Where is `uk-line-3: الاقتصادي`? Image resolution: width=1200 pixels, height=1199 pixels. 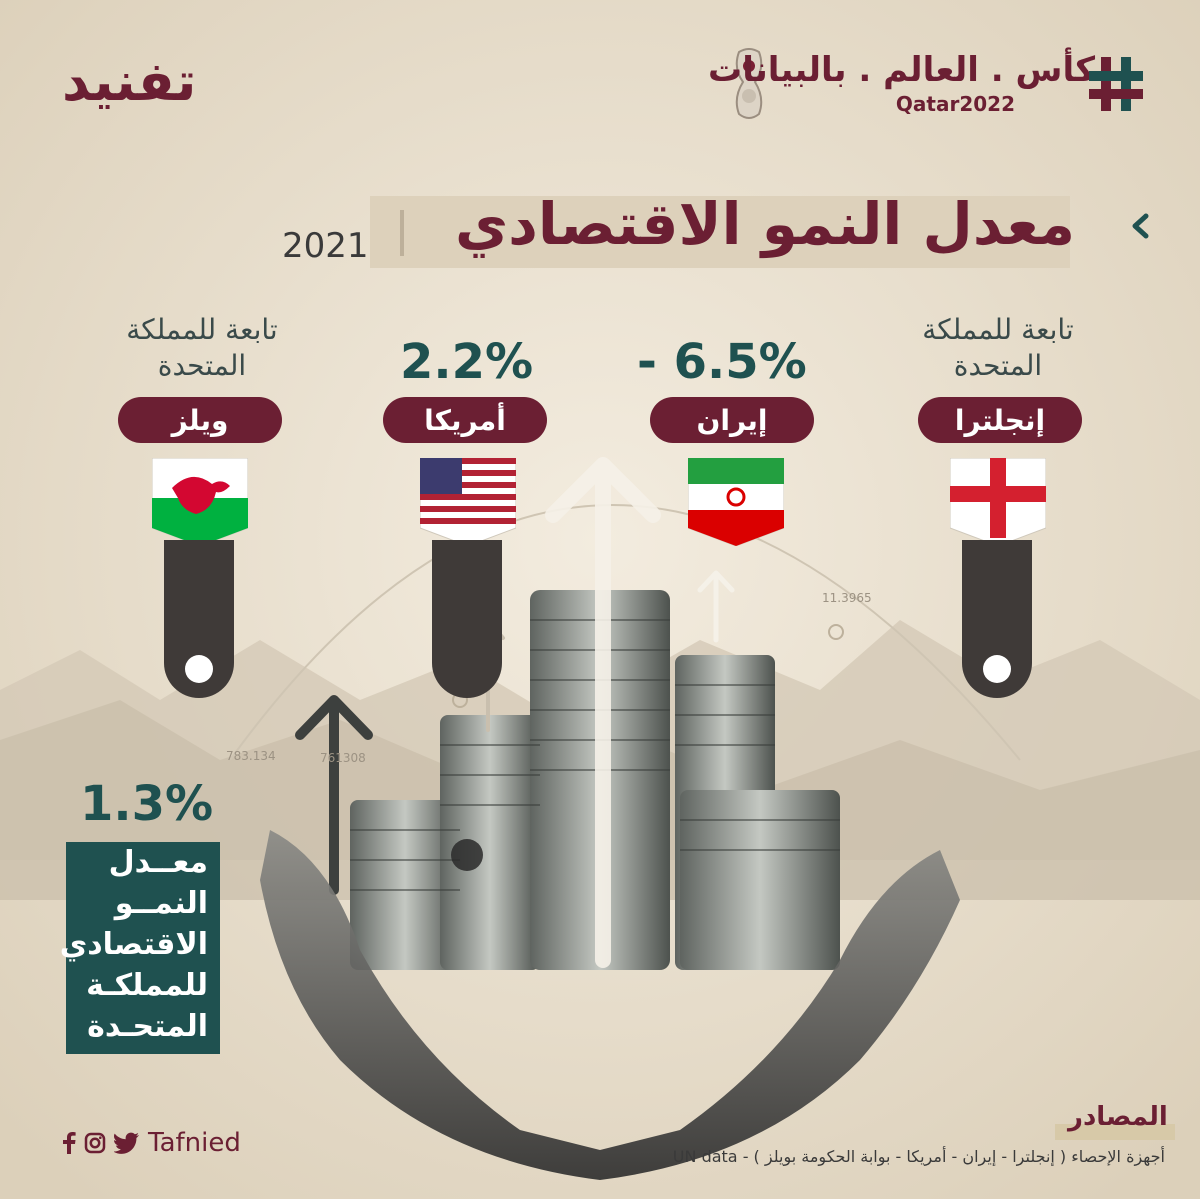 uk-line-3: الاقتصادي is located at coordinates (133, 944).